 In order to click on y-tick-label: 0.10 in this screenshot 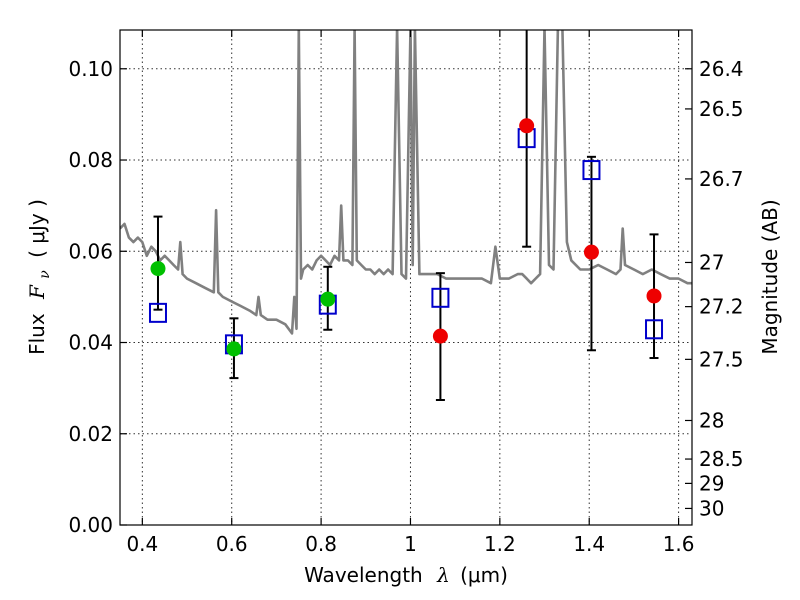, I will do `click(90, 69)`.